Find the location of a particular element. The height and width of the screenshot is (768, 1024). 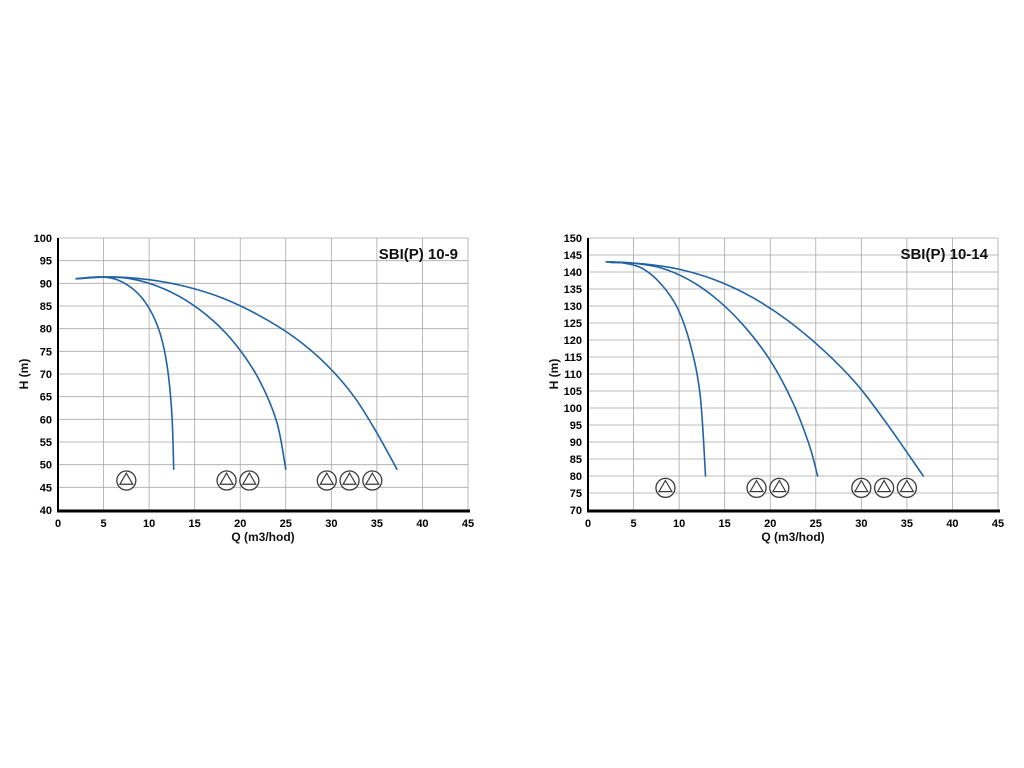

pump-curve-2-pumps is located at coordinates (712, 369).